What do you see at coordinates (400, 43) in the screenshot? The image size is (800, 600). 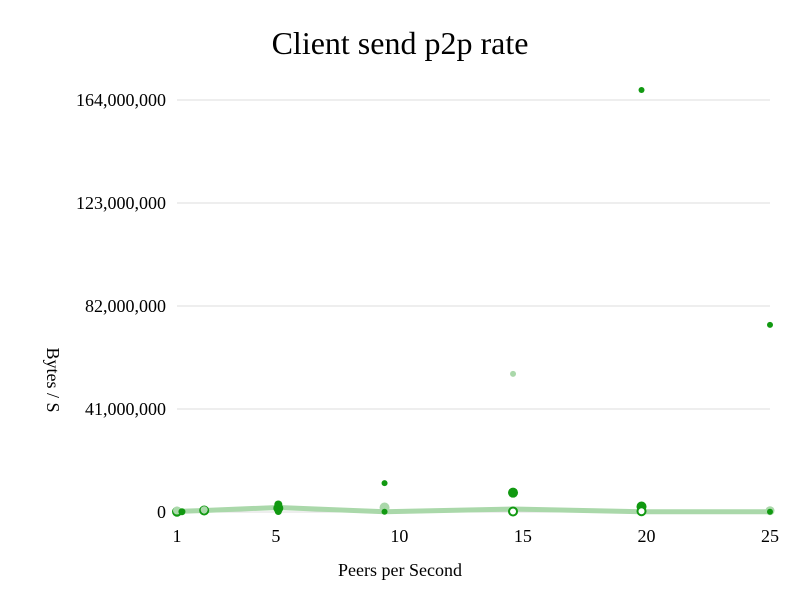 I see `chart-title: Client send p2p rate` at bounding box center [400, 43].